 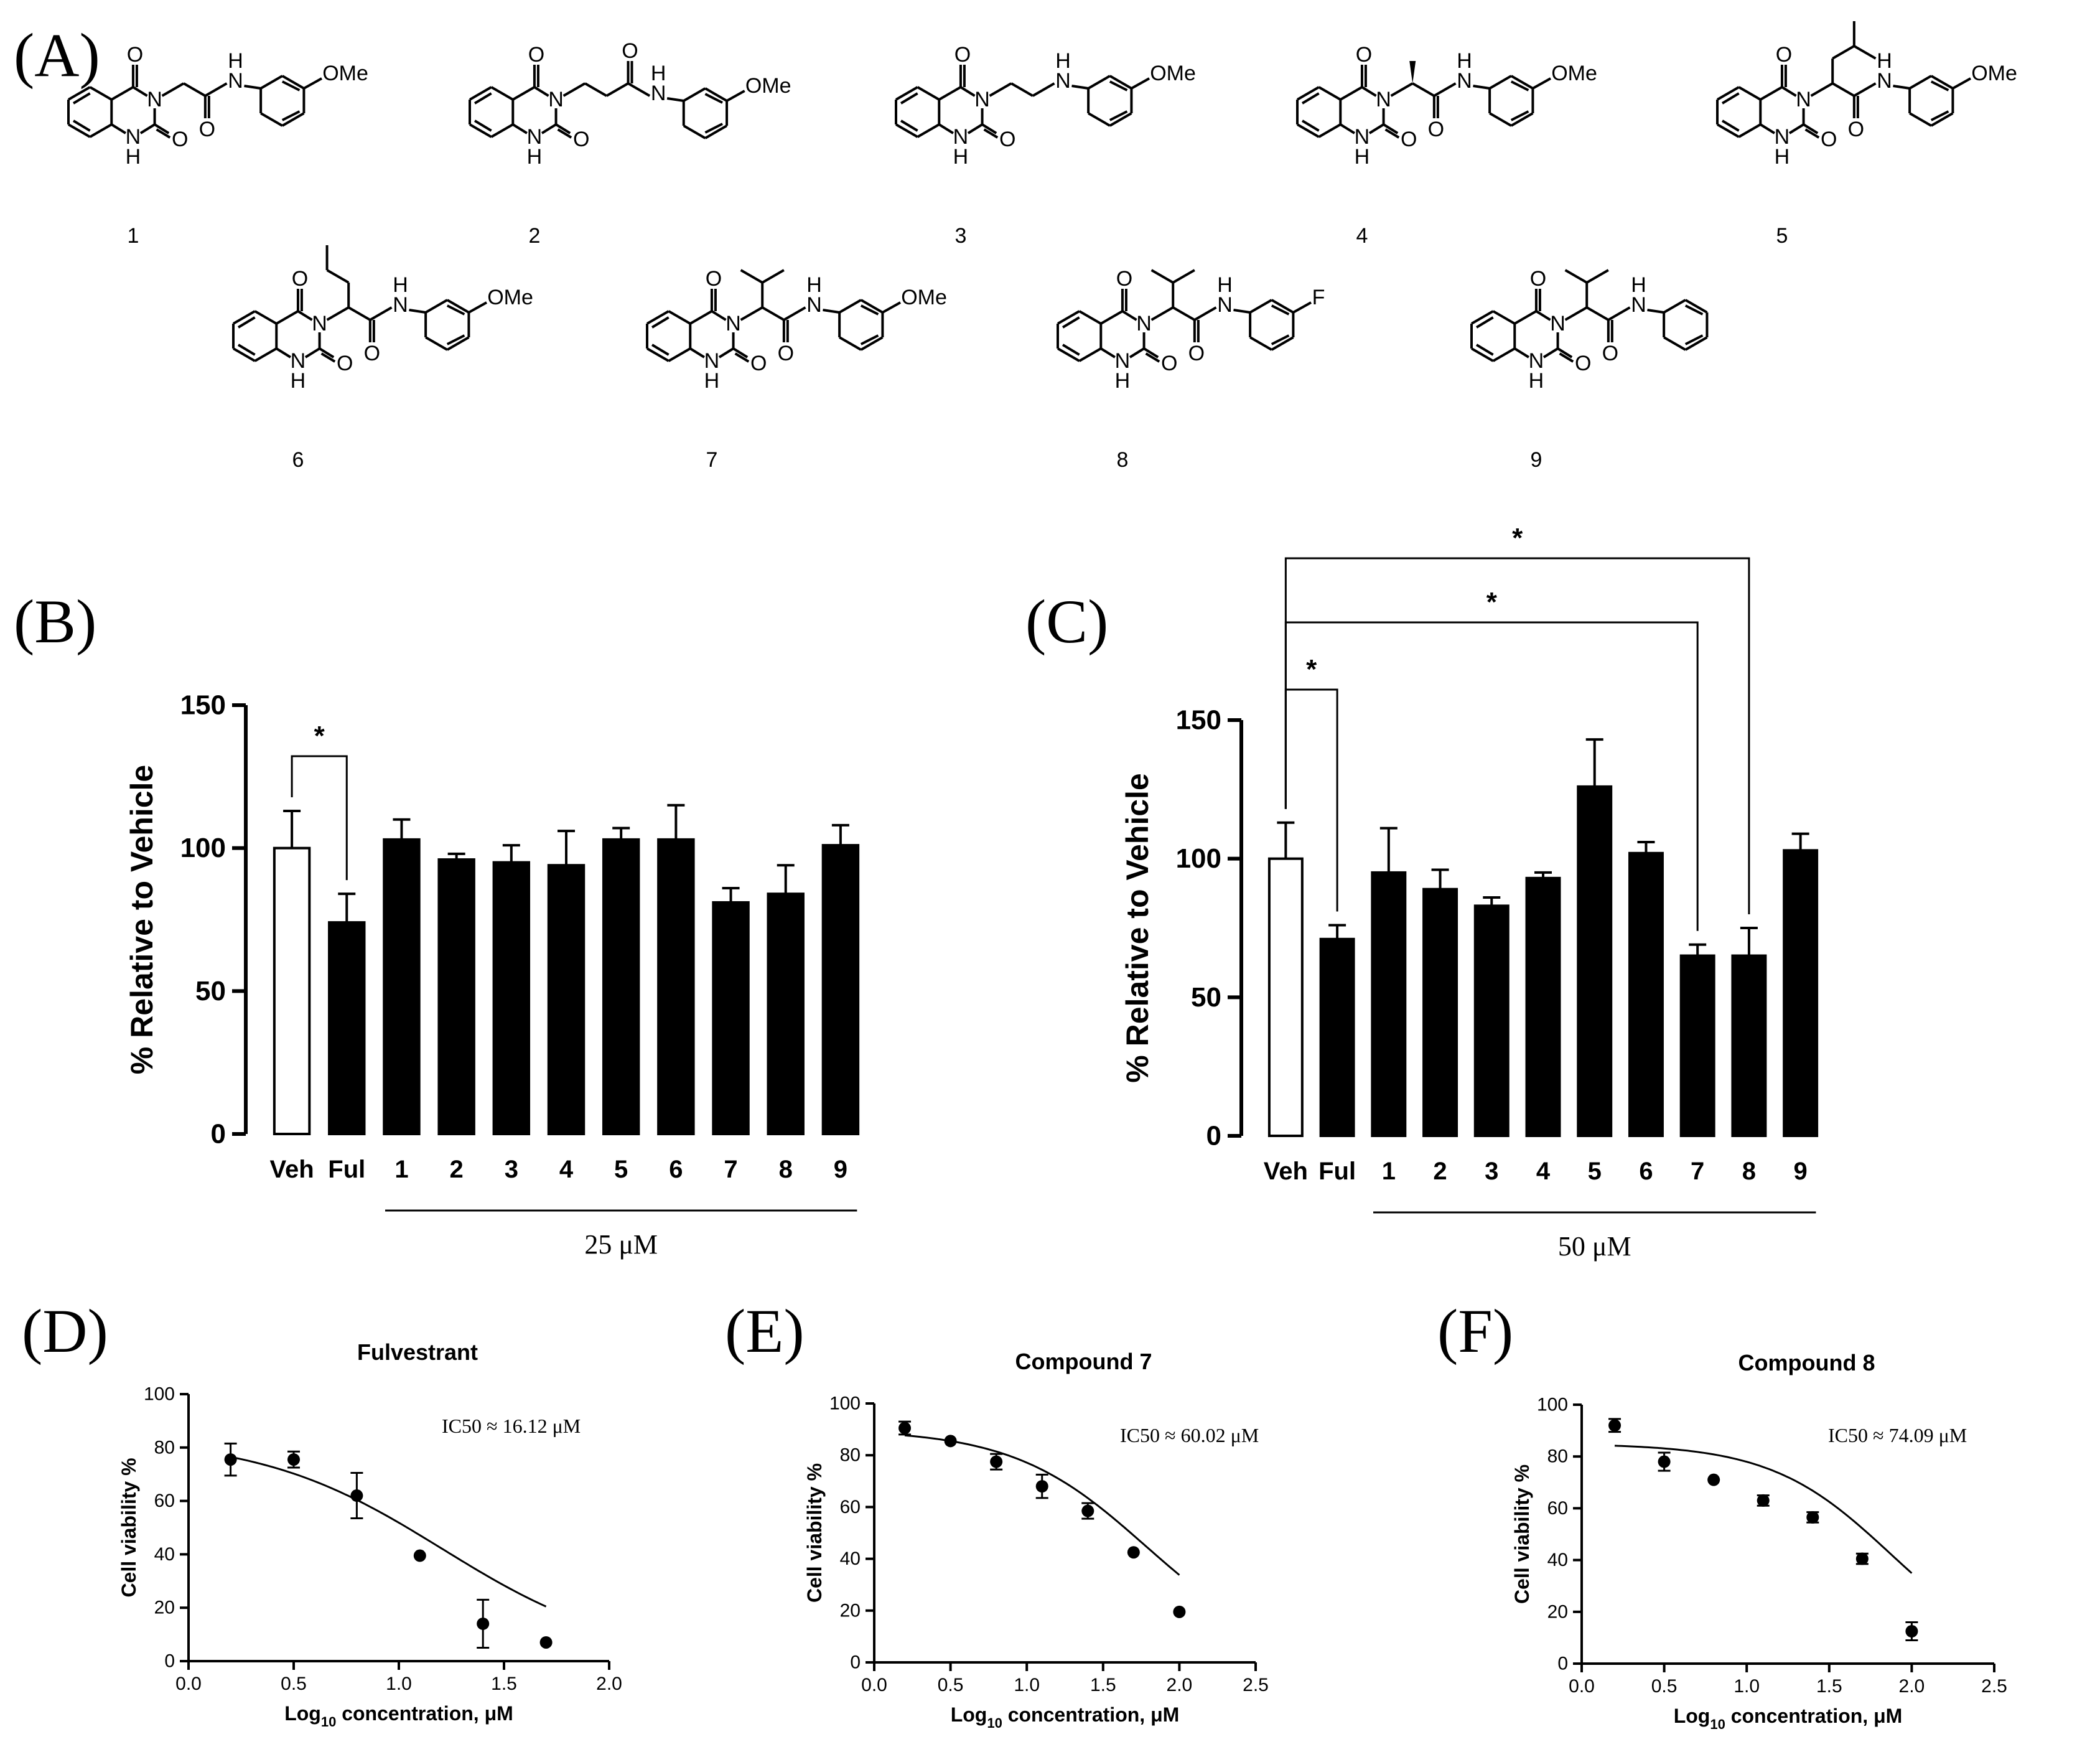 What do you see at coordinates (1747, 1686) in the screenshot?
I see `x-tick-label: 1.0` at bounding box center [1747, 1686].